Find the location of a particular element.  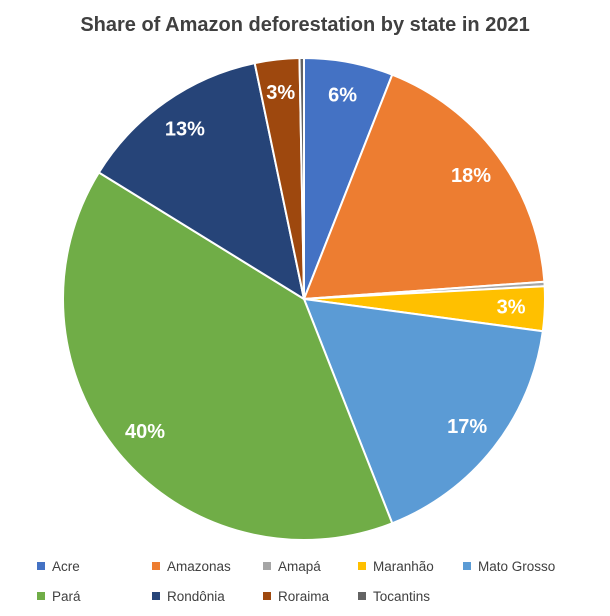

legend-item-mato-grosso: Mato Grosso is located at coordinates (509, 566).